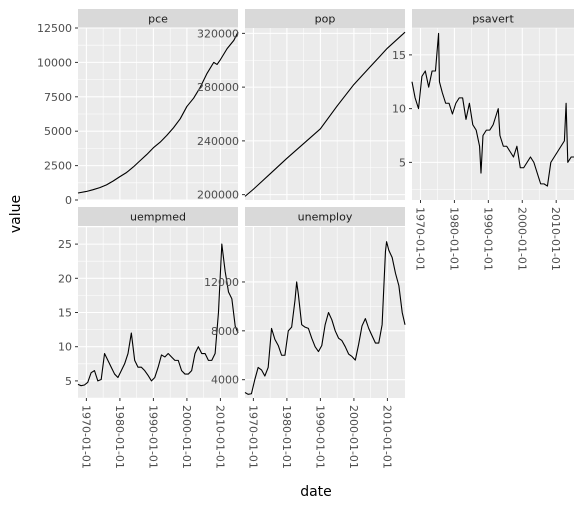  Describe the element at coordinates (221, 282) in the screenshot. I see `y-tick-label: 12000` at that location.